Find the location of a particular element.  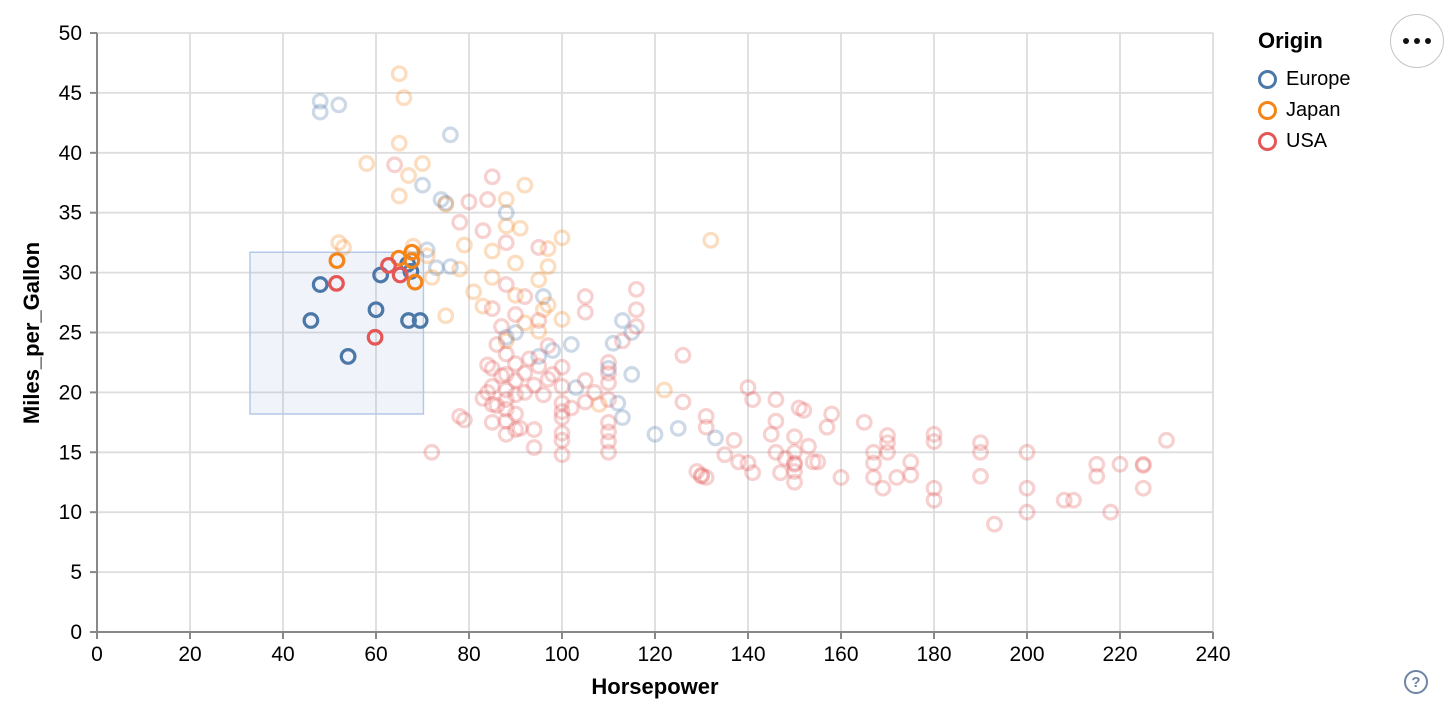

question-mark-icon: ? is located at coordinates (1416, 682).